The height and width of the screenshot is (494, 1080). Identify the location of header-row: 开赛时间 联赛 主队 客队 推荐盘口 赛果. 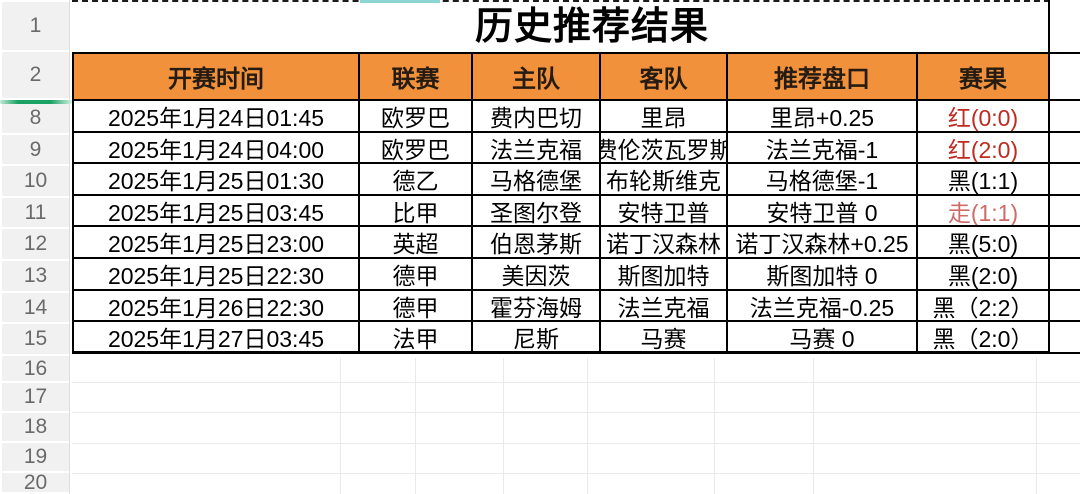
(561, 76).